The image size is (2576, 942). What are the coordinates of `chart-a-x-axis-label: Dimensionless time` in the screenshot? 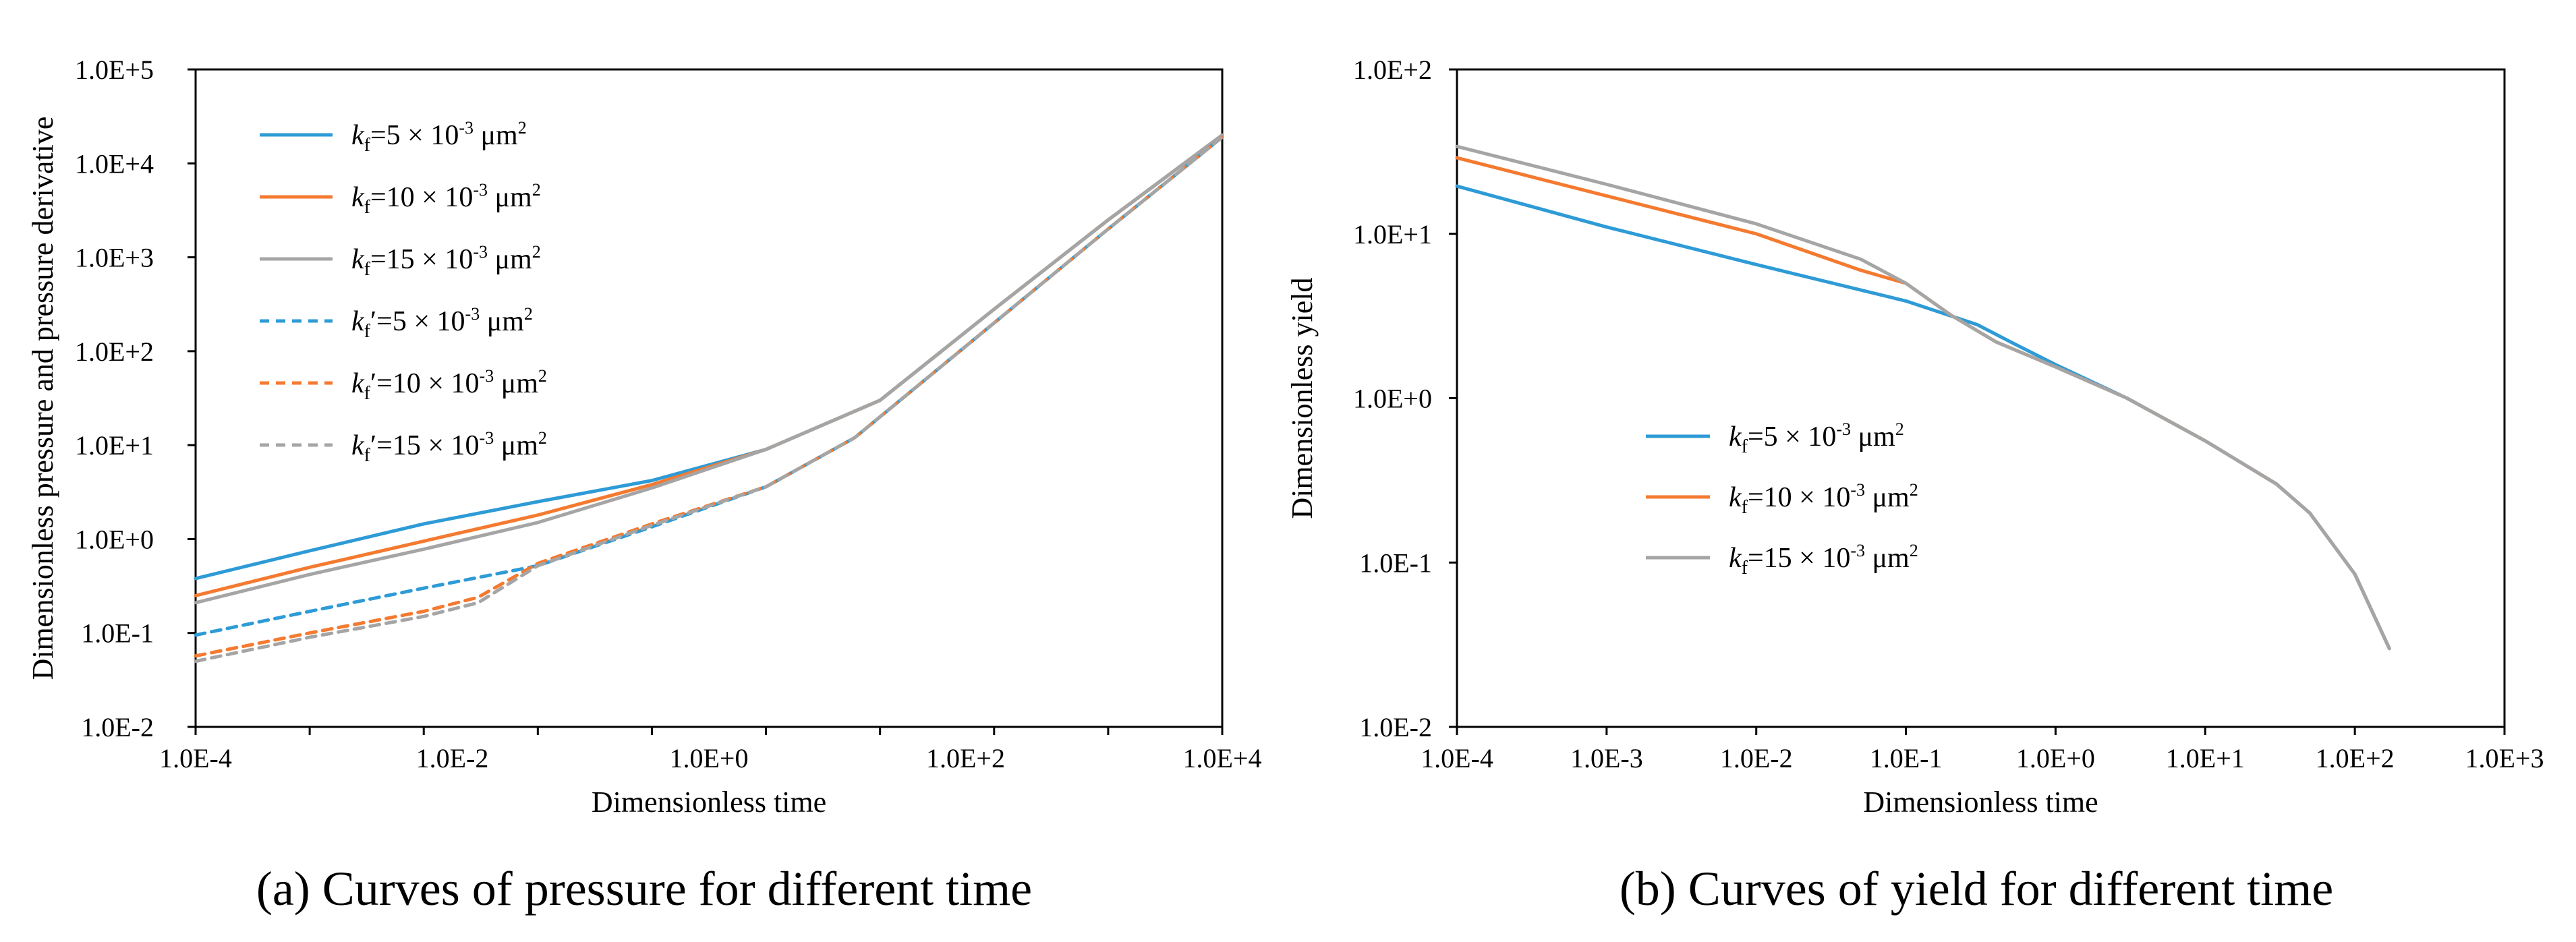 It's located at (709, 802).